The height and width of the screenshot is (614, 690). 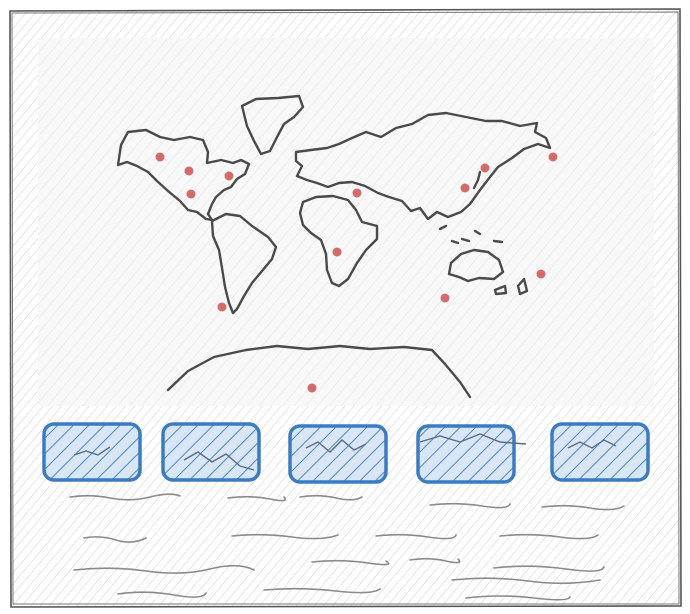 I want to click on island-japan, so click(x=477, y=180).